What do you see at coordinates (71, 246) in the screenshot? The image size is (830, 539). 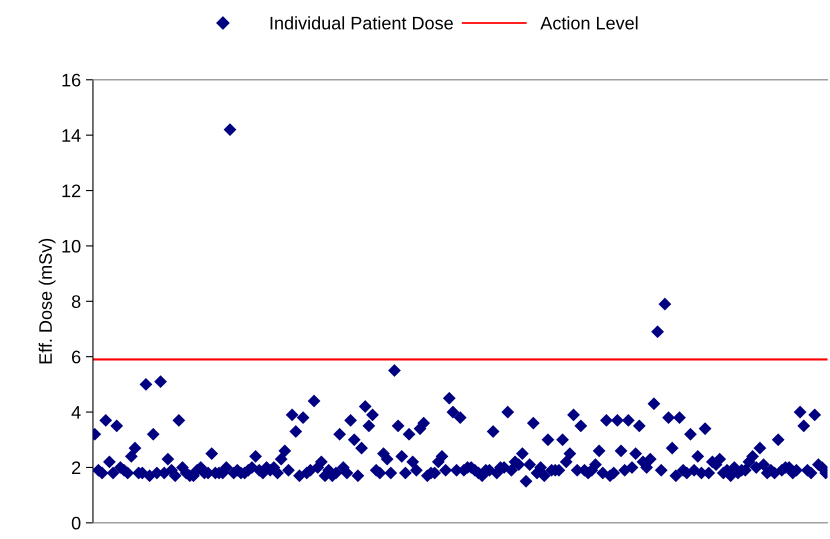 I see `y-tick-label: 10` at bounding box center [71, 246].